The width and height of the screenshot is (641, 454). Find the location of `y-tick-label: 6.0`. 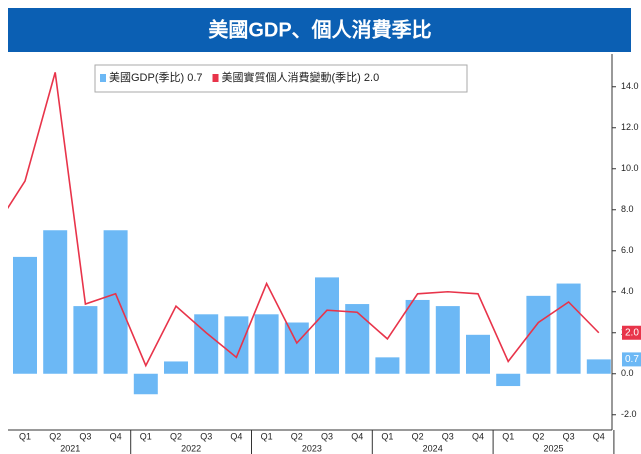

y-tick-label: 6.0 is located at coordinates (627, 250).